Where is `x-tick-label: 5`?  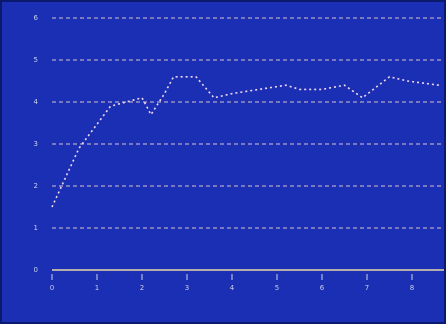 x-tick-label: 5 is located at coordinates (277, 288).